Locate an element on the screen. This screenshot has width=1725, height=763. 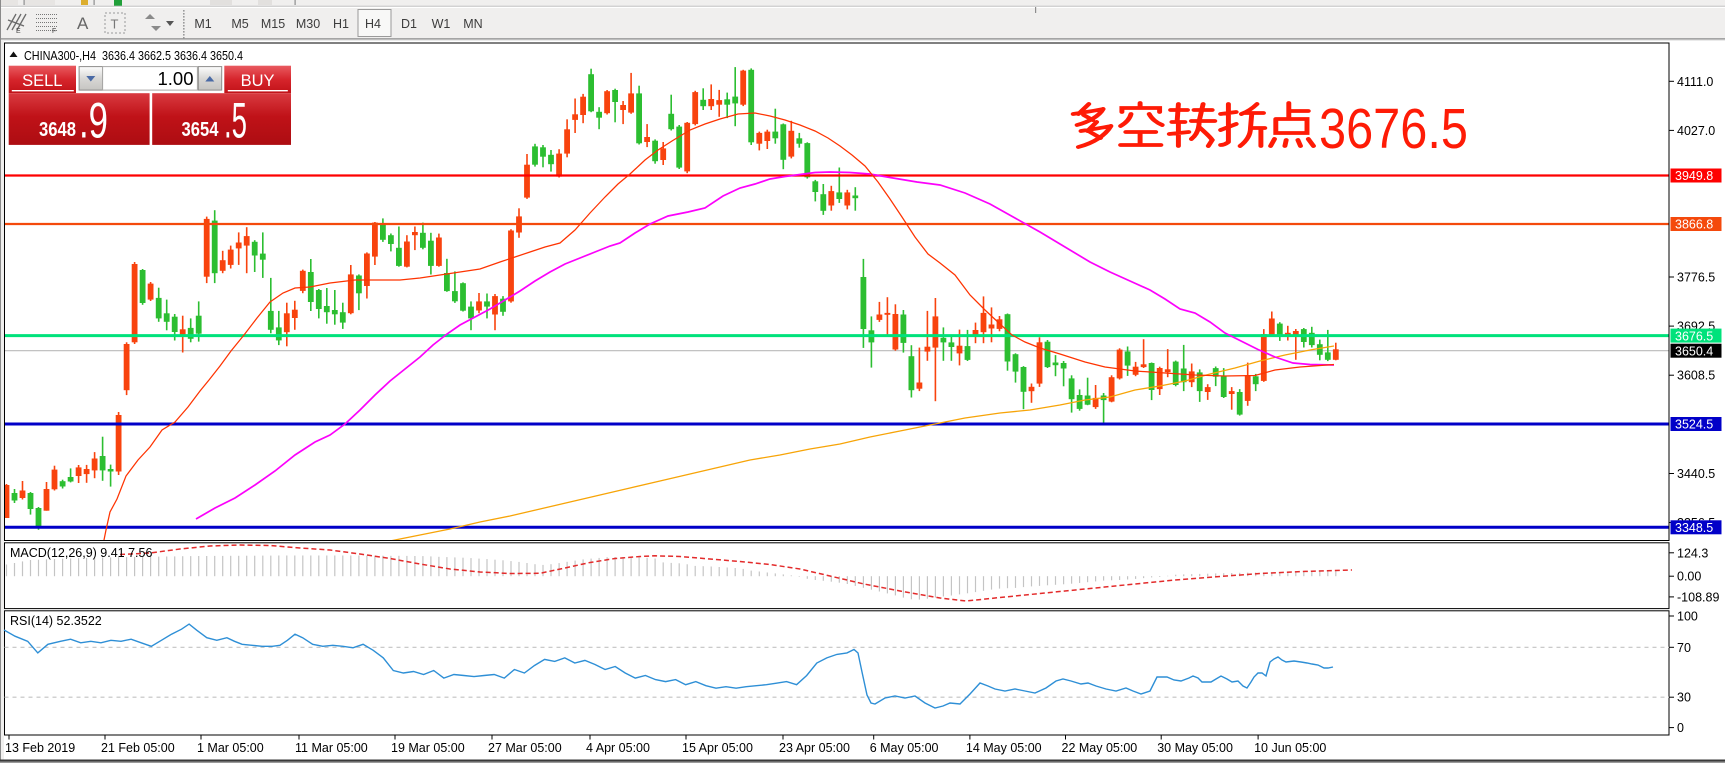
svg-text: 13 Feb 2019 is located at coordinates (40, 748).